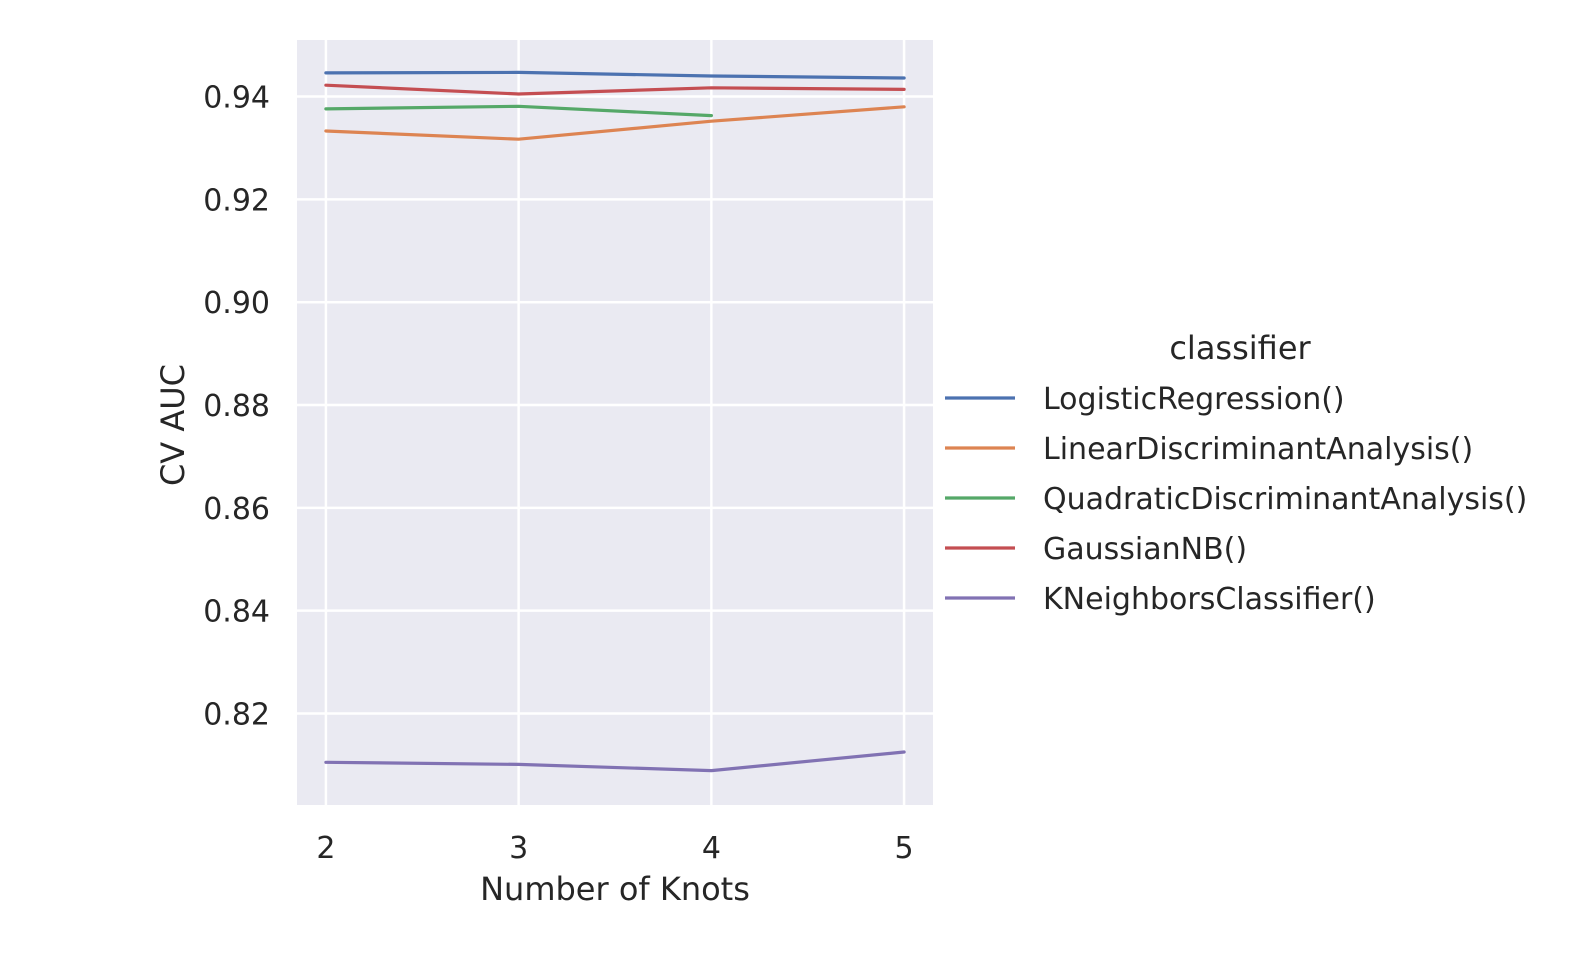 This screenshot has width=1585, height=960. What do you see at coordinates (236, 98) in the screenshot?
I see `y-tick-label: 0.94` at bounding box center [236, 98].